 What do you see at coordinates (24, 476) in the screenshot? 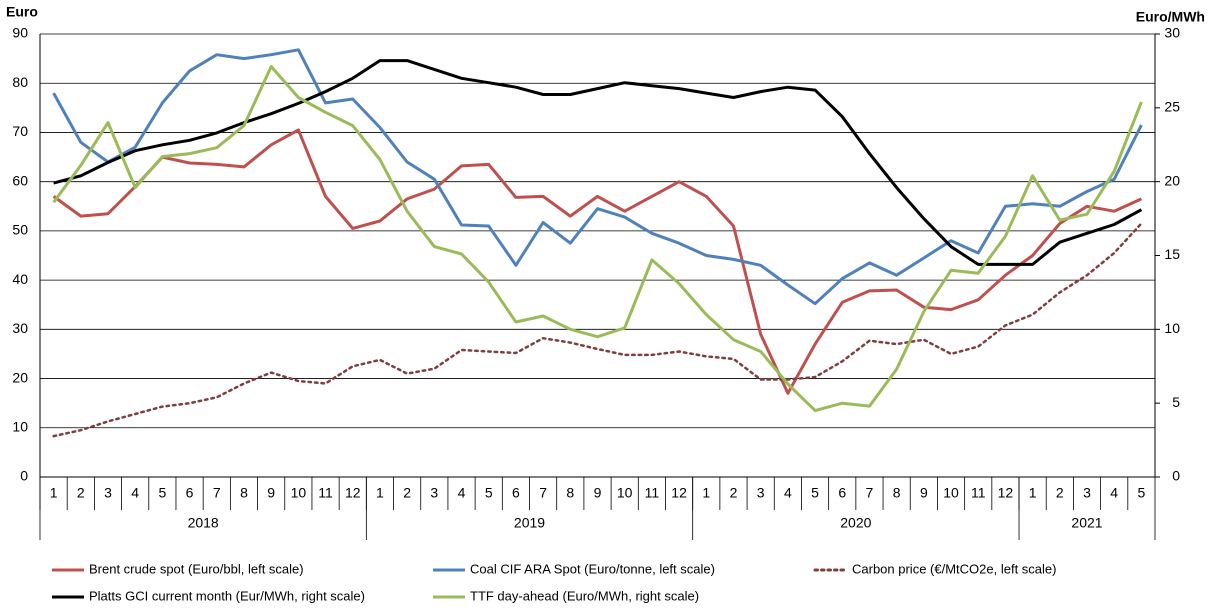
I see `y-tick-label: 0` at bounding box center [24, 476].